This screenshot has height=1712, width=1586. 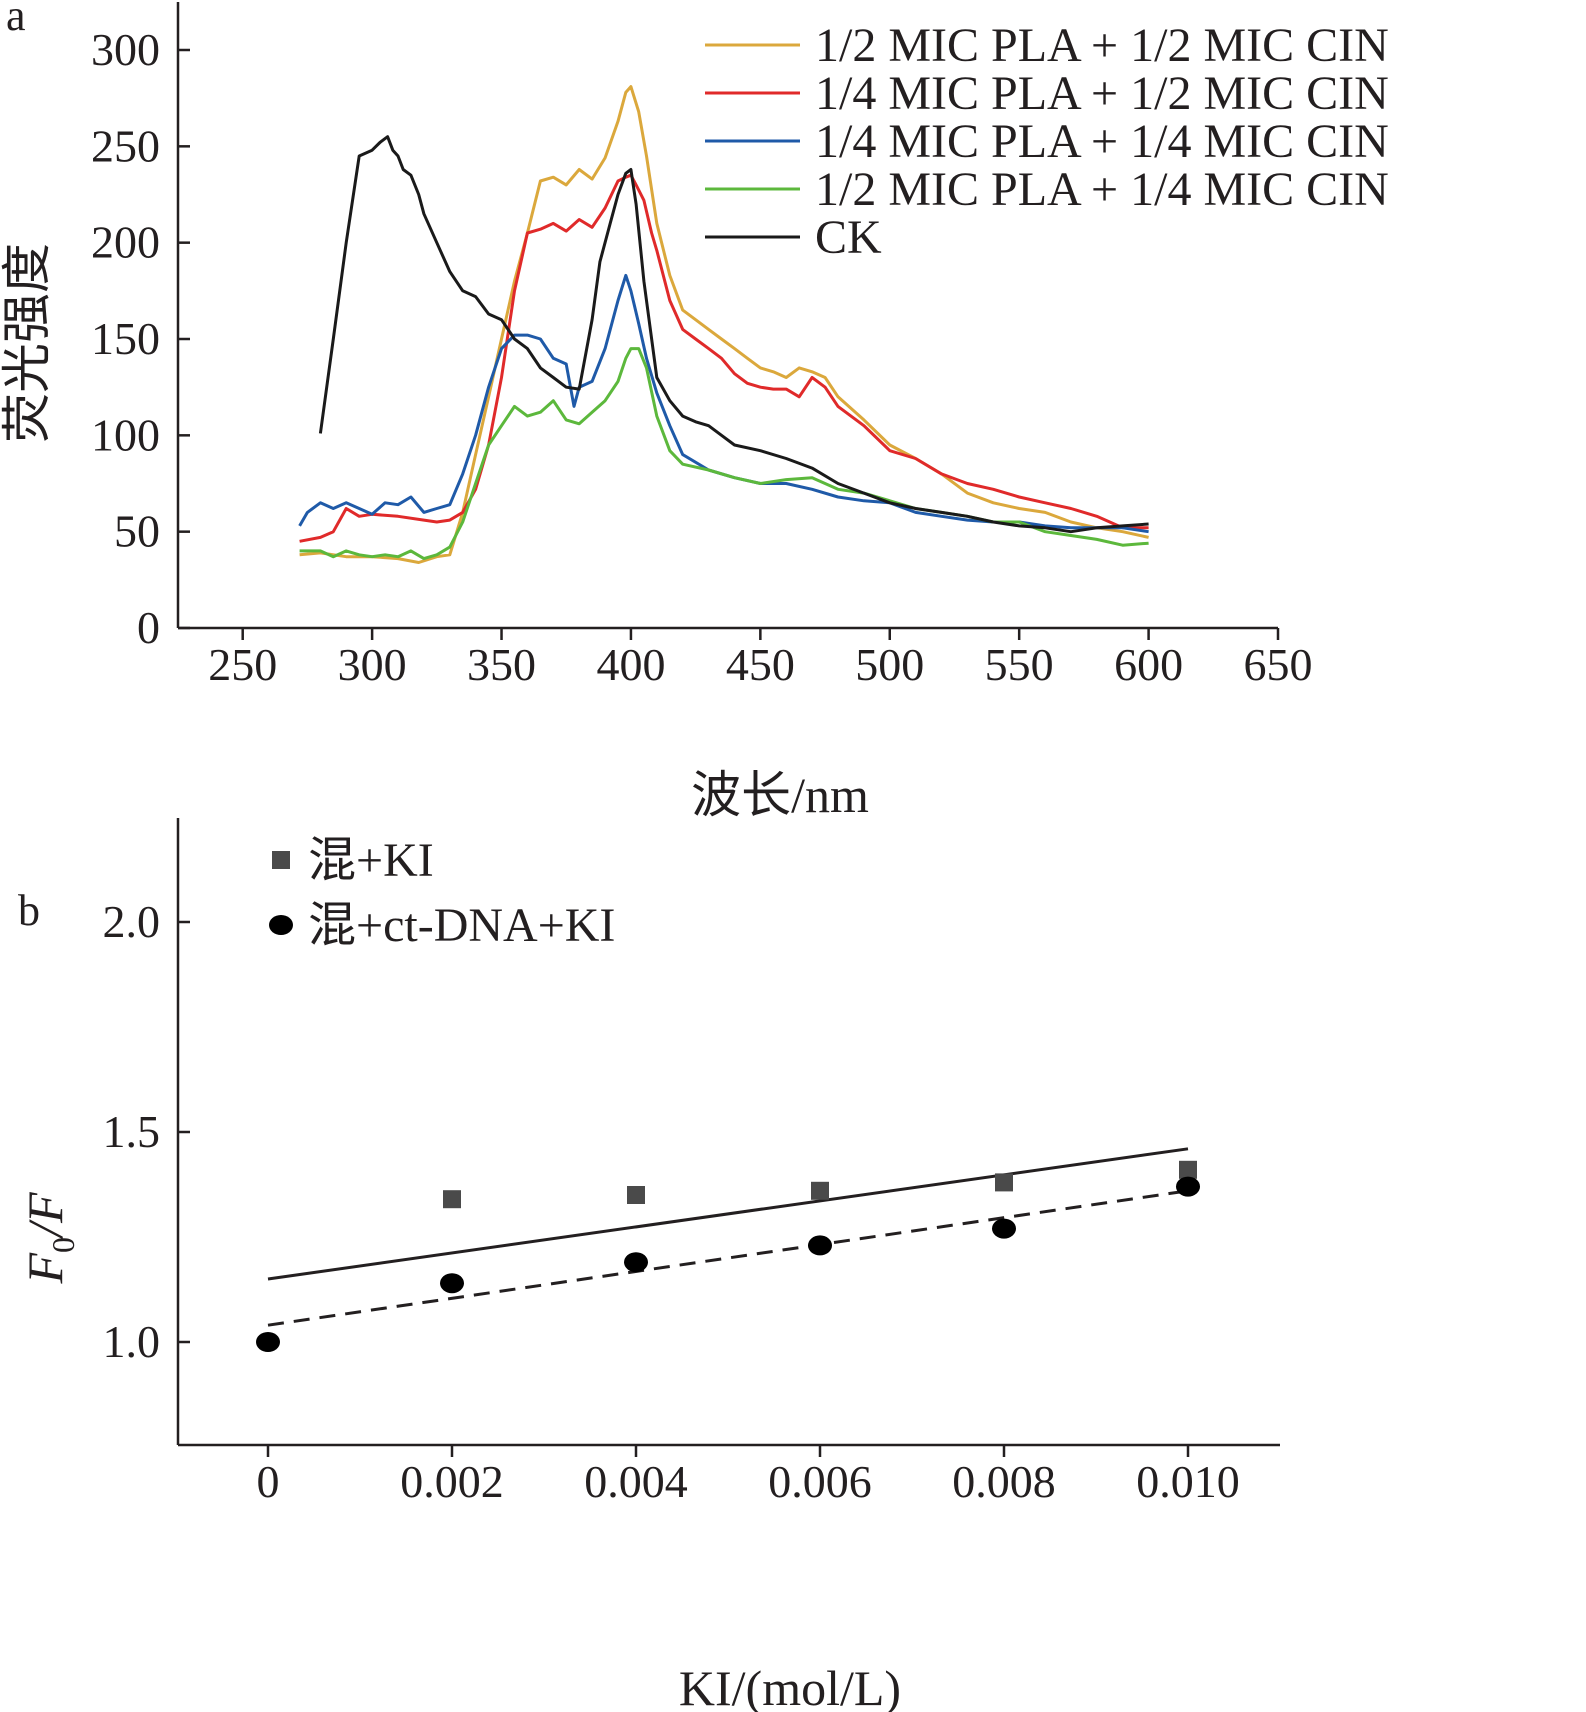 What do you see at coordinates (16, 20) in the screenshot?
I see `panel-label-a: a` at bounding box center [16, 20].